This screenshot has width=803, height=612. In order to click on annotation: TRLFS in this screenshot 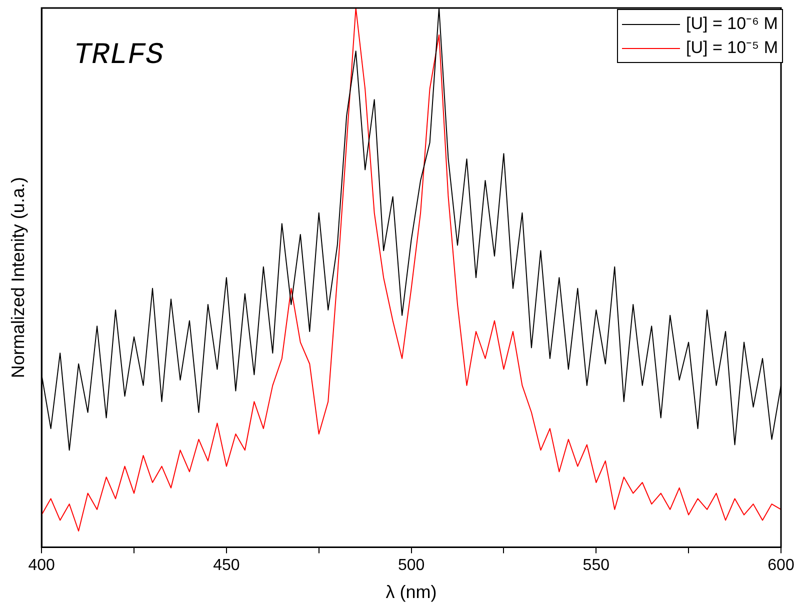, I will do `click(119, 55)`.